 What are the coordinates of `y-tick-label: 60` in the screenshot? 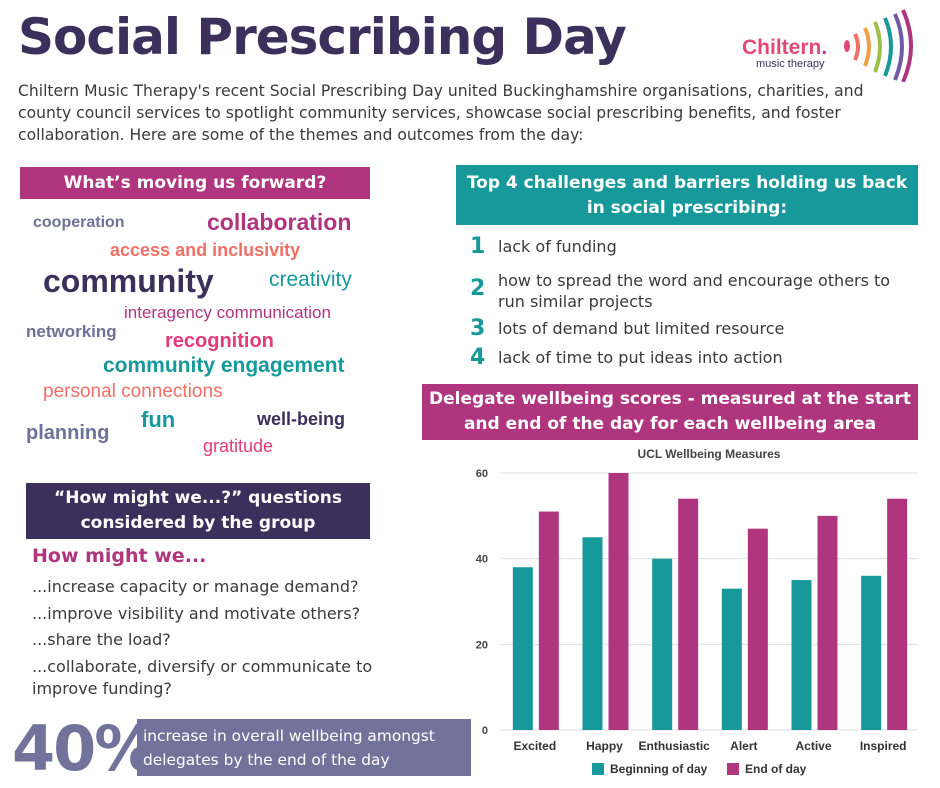 It's located at (482, 474).